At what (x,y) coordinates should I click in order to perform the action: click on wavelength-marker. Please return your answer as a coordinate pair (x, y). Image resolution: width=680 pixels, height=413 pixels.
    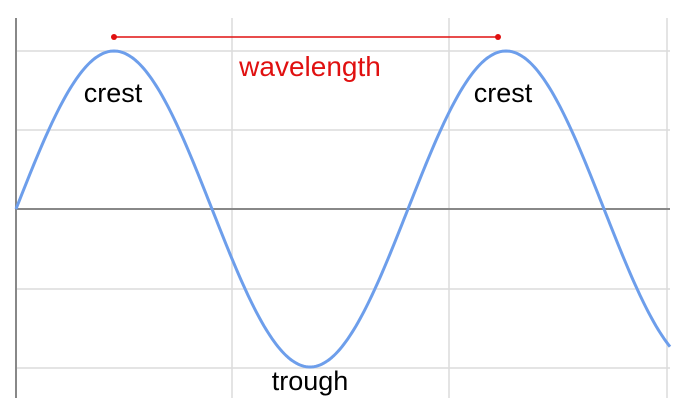
    Looking at the image, I should click on (306, 37).